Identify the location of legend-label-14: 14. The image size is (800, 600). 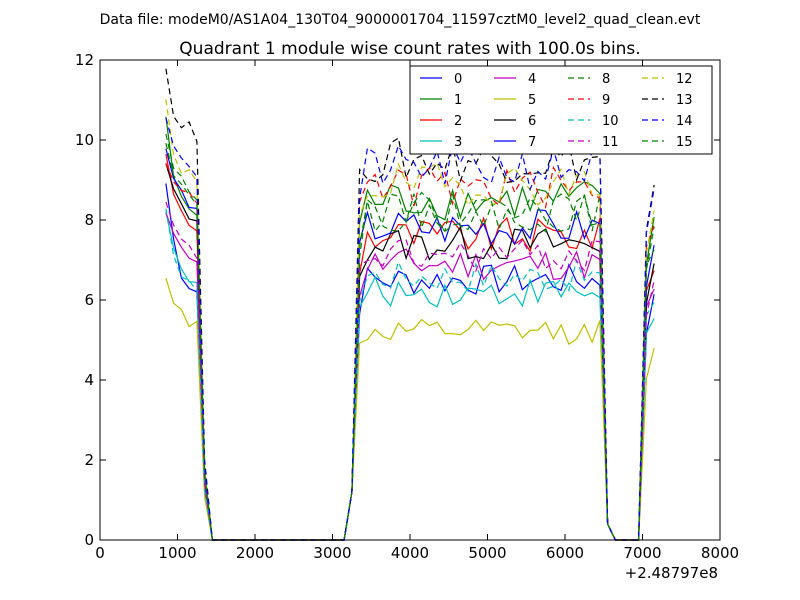
(684, 121).